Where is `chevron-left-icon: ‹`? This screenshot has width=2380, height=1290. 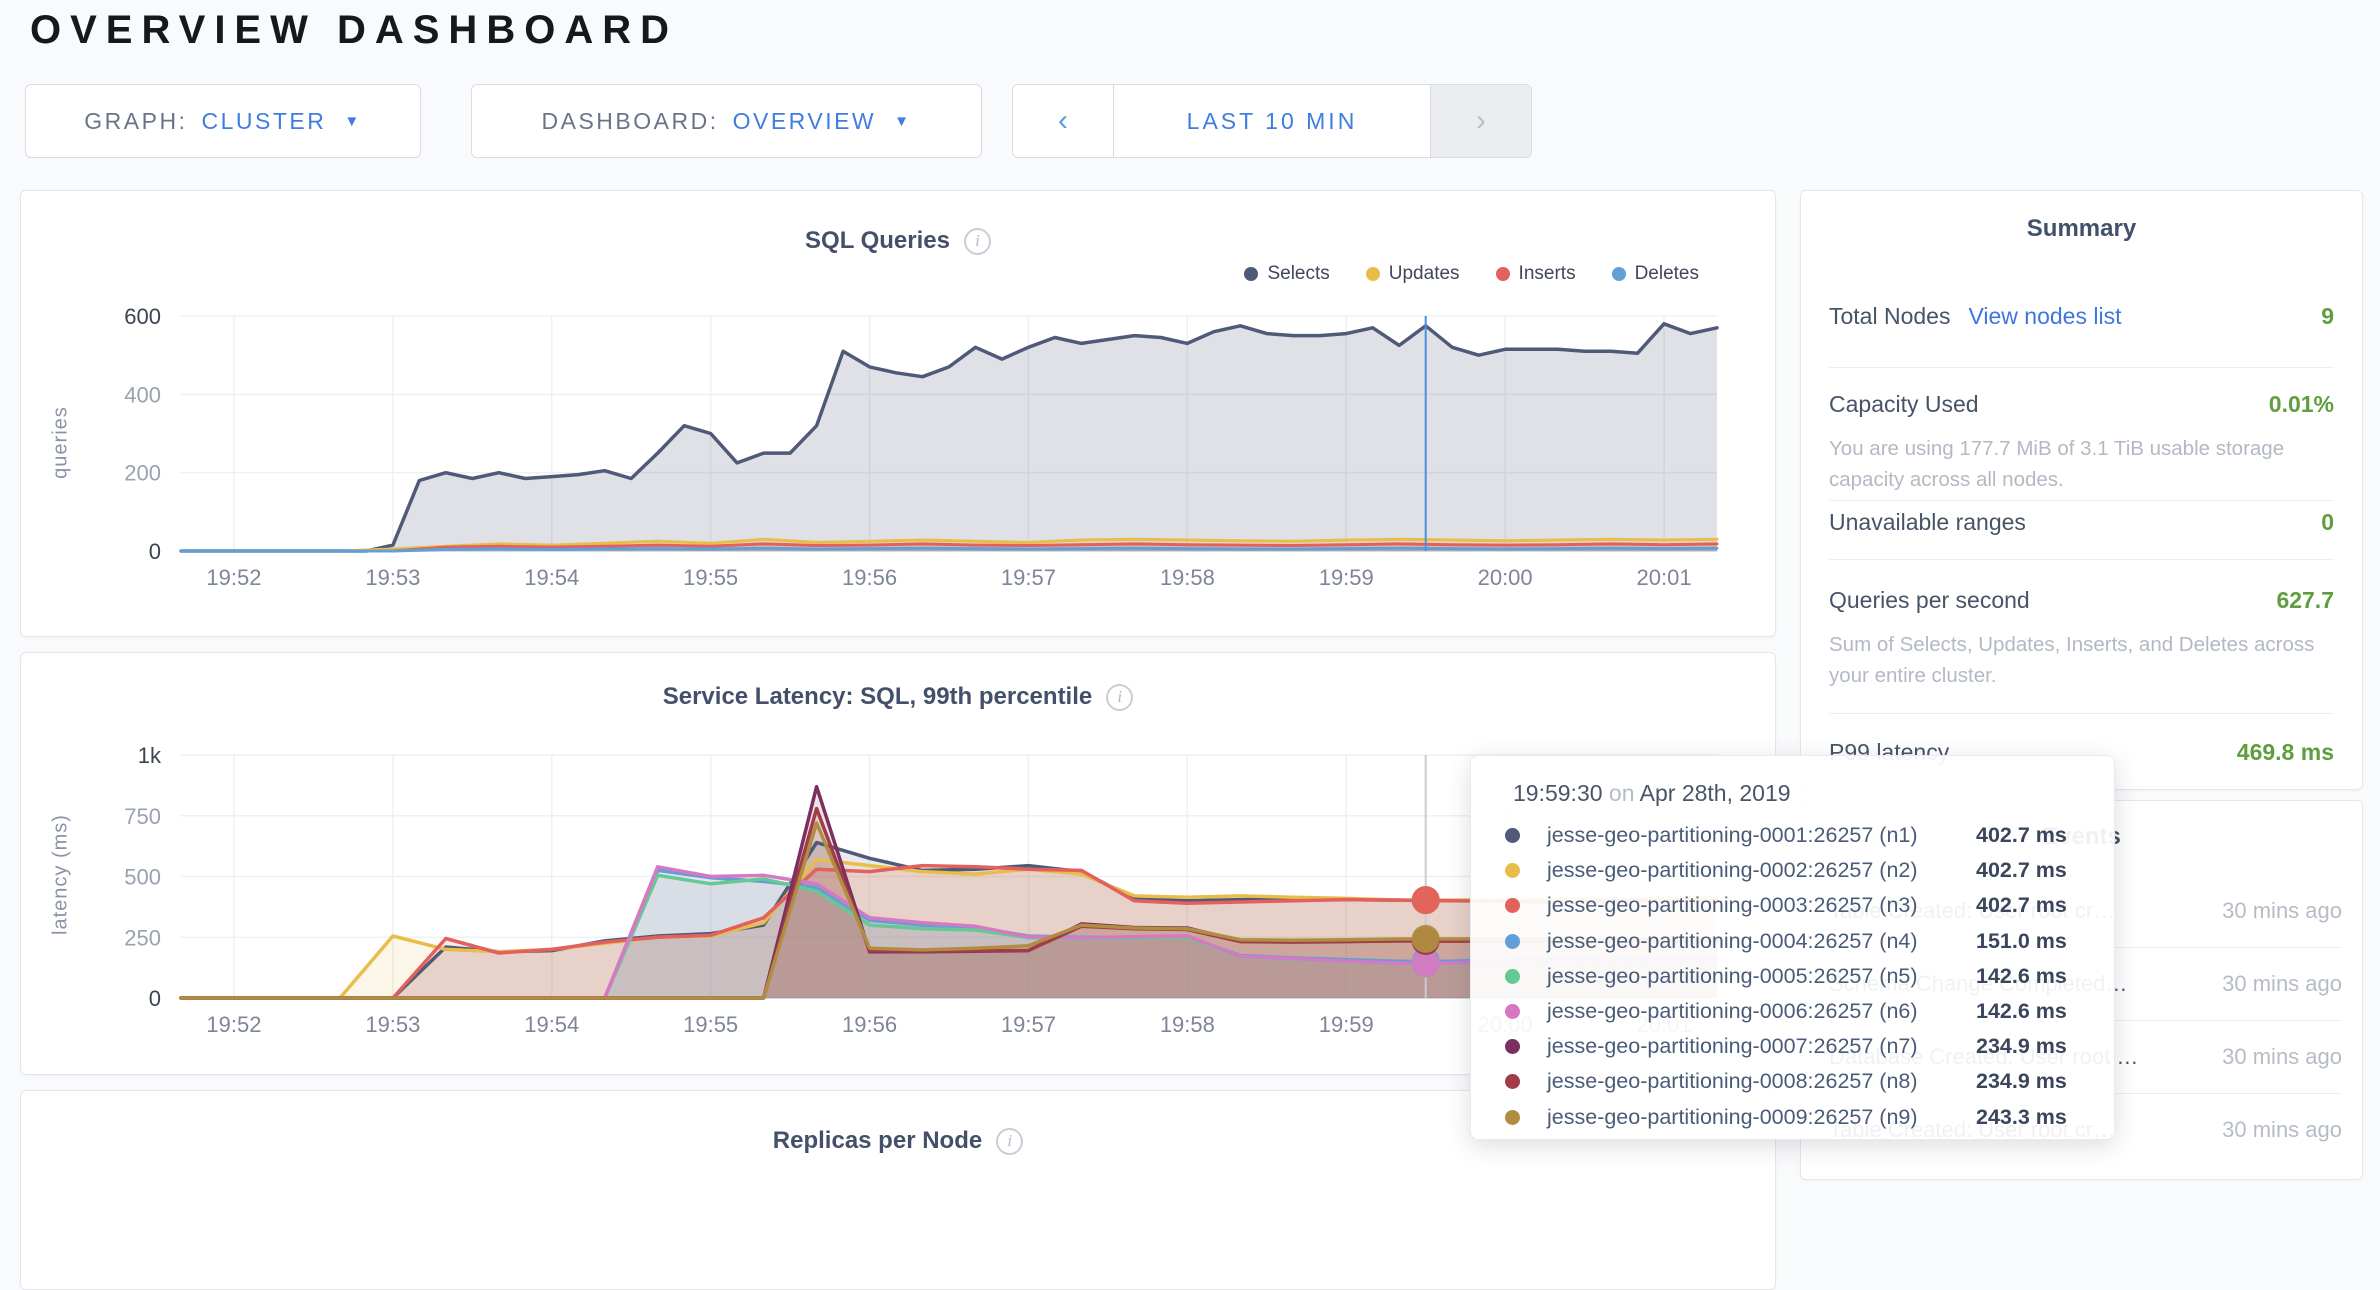
chevron-left-icon: ‹ is located at coordinates (1063, 120).